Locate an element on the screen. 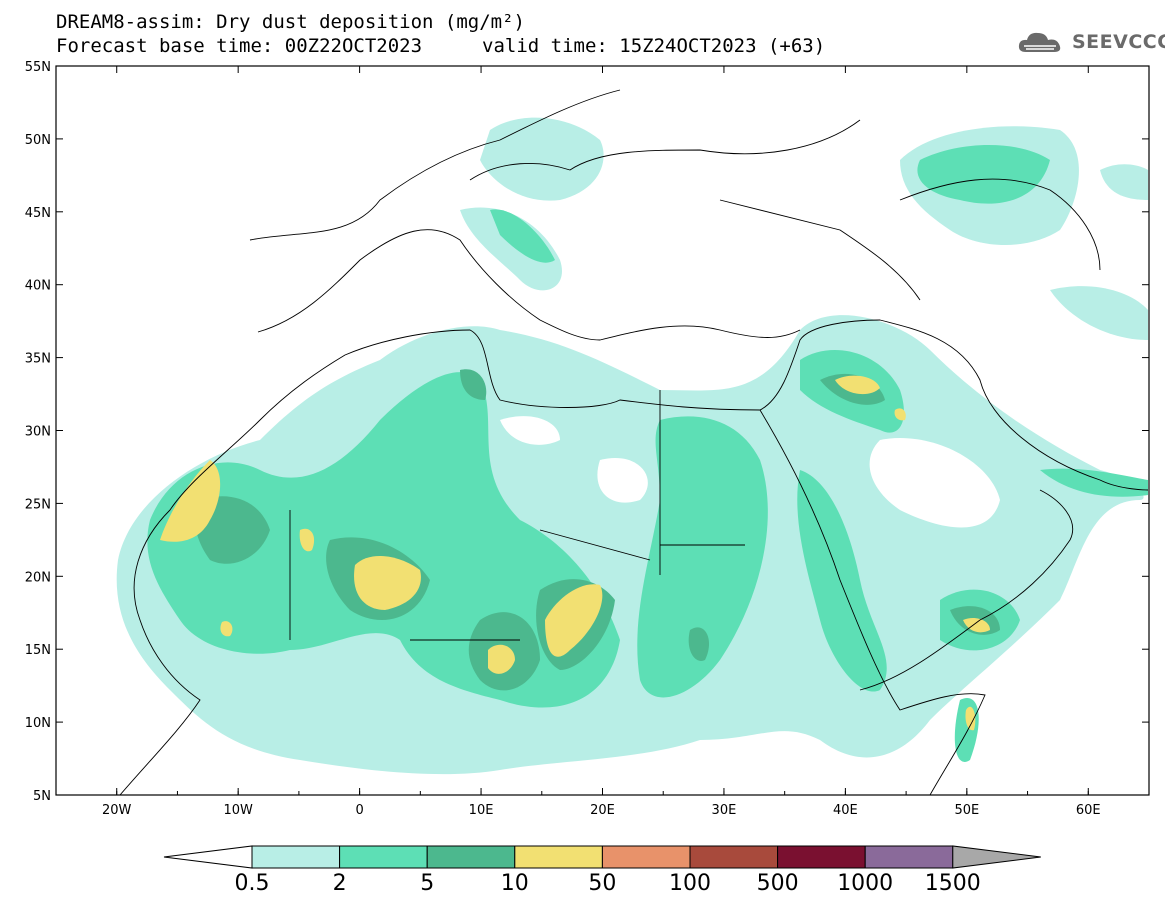  seevccc-logo: SEEVCCC is located at coordinates (1090, 42).